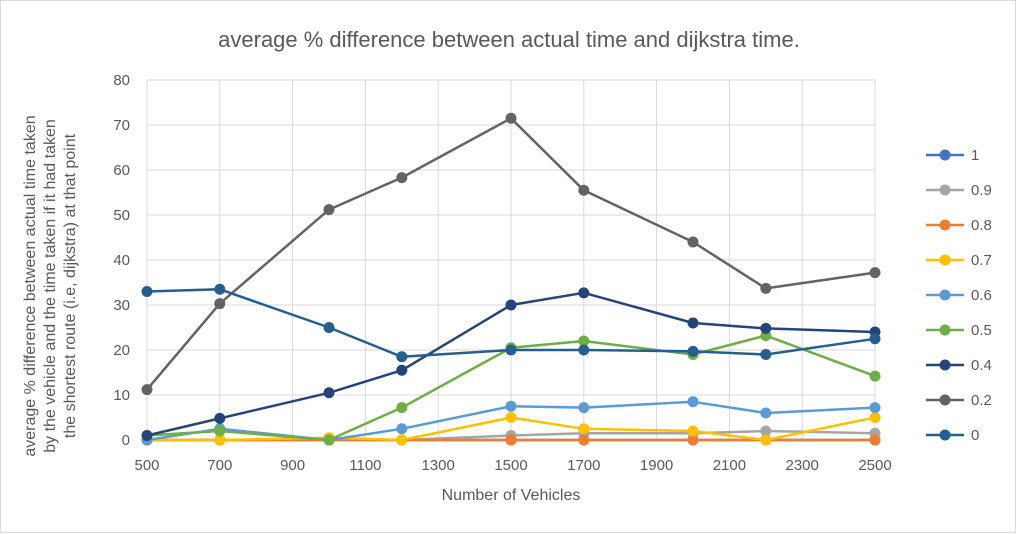  Describe the element at coordinates (121, 80) in the screenshot. I see `y-tick-label: 80` at that location.